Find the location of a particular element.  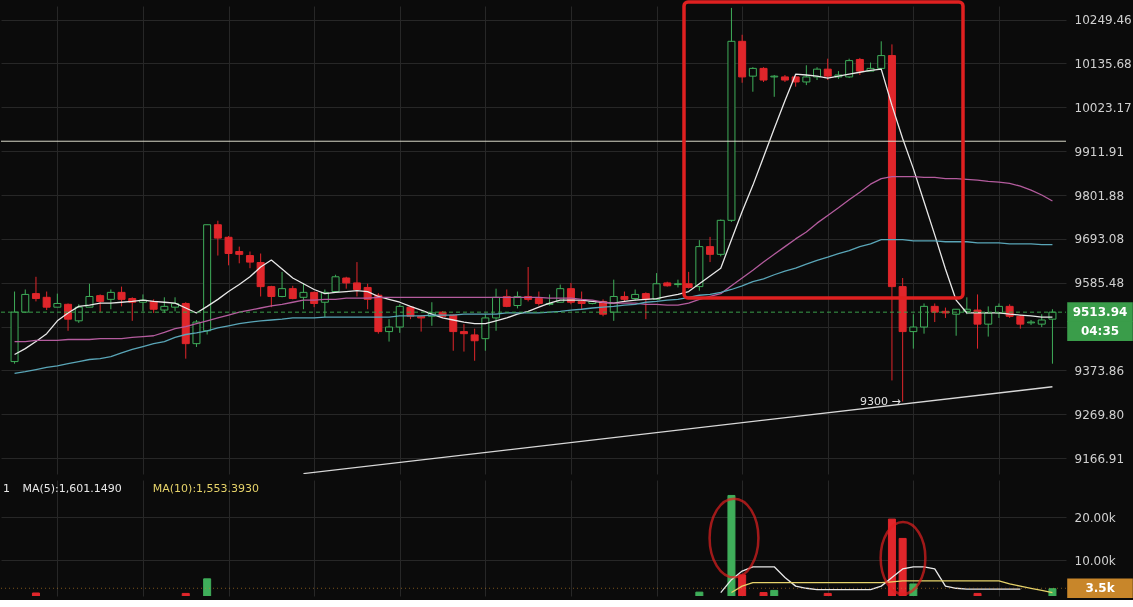

y-tick-label: 10249.46 is located at coordinates (1103, 20).